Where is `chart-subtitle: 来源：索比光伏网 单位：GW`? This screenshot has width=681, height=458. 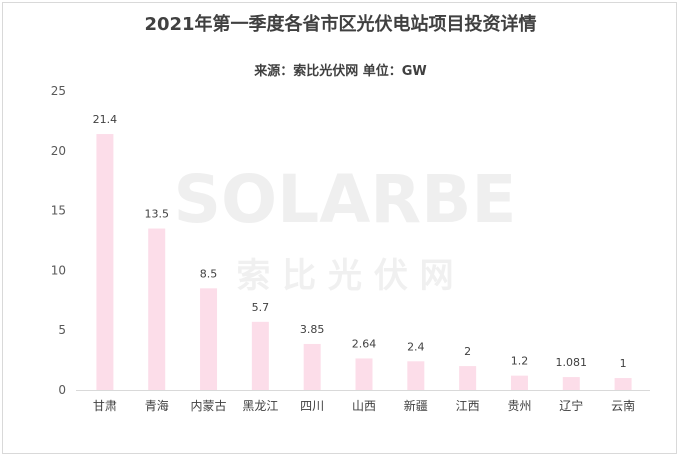 chart-subtitle: 来源：索比光伏网 单位：GW is located at coordinates (340, 71).